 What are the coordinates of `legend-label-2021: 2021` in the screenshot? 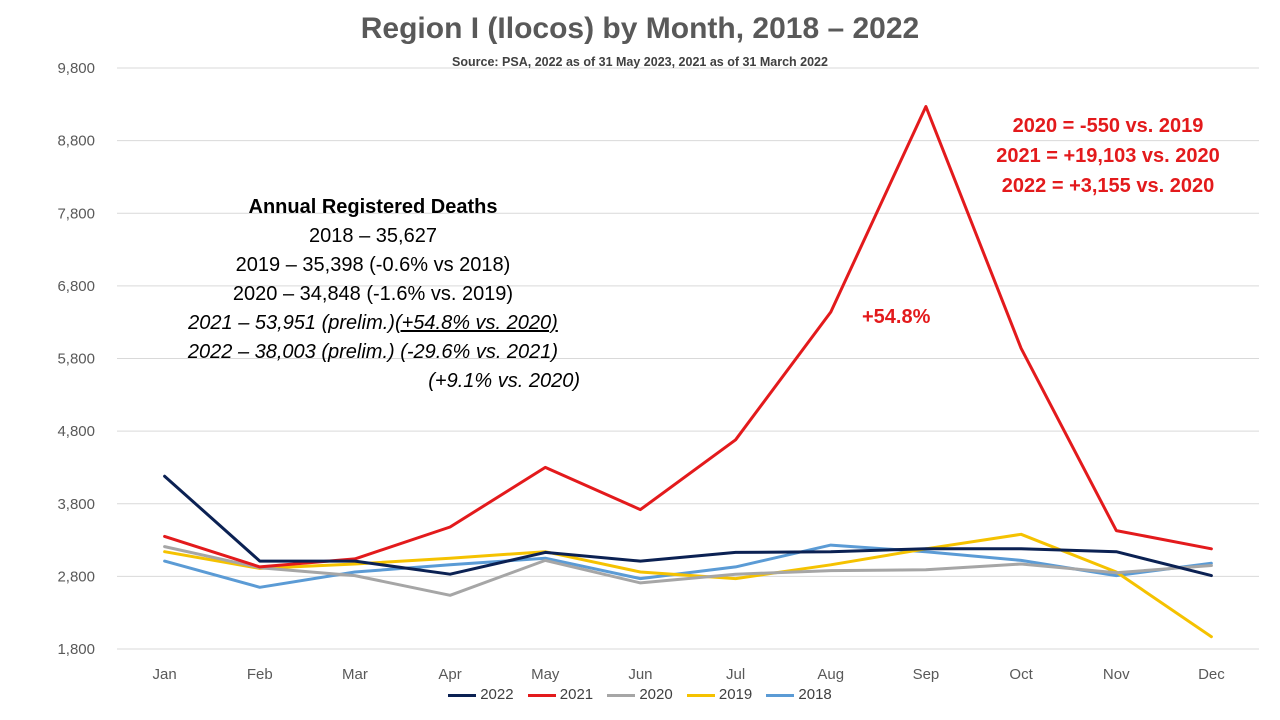 It's located at (576, 694).